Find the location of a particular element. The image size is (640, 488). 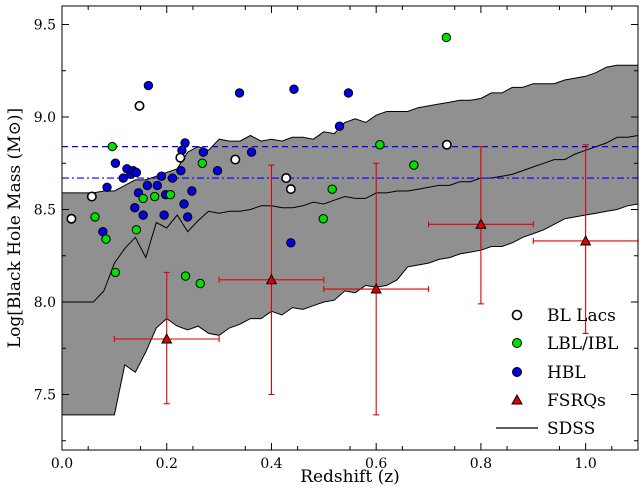

y-tick-label: 7.5 is located at coordinates (45, 396).